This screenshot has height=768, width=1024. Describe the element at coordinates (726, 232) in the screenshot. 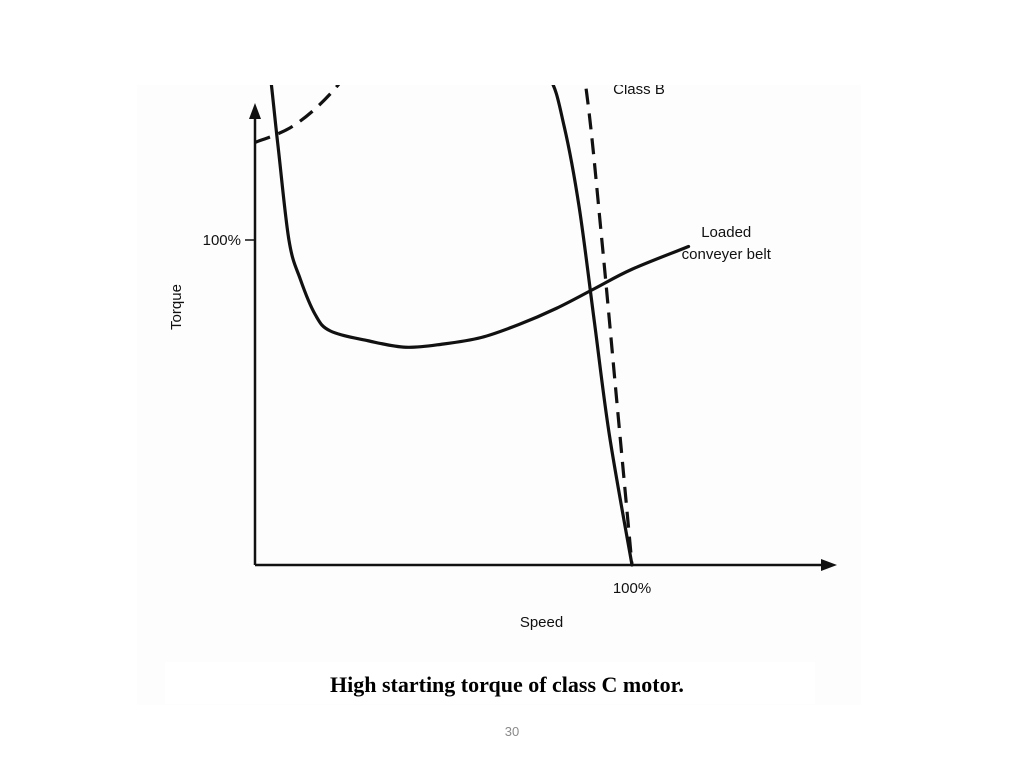

I see `annotation-label: Loaded` at that location.